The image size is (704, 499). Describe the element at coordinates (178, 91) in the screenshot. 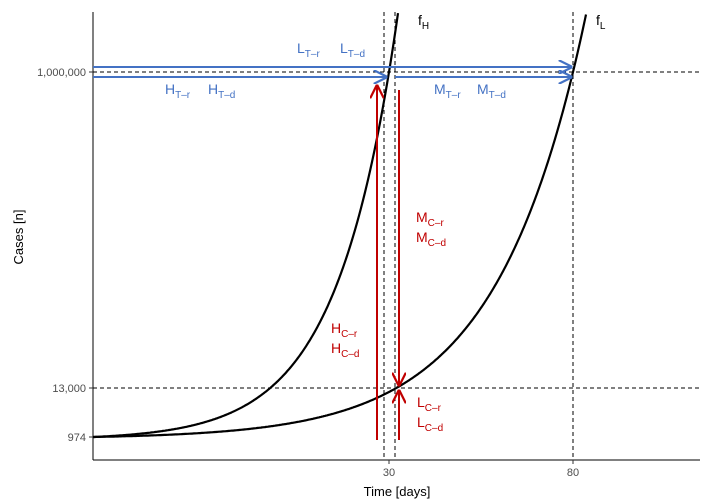

I see `label-h-t-r: HT–r` at that location.